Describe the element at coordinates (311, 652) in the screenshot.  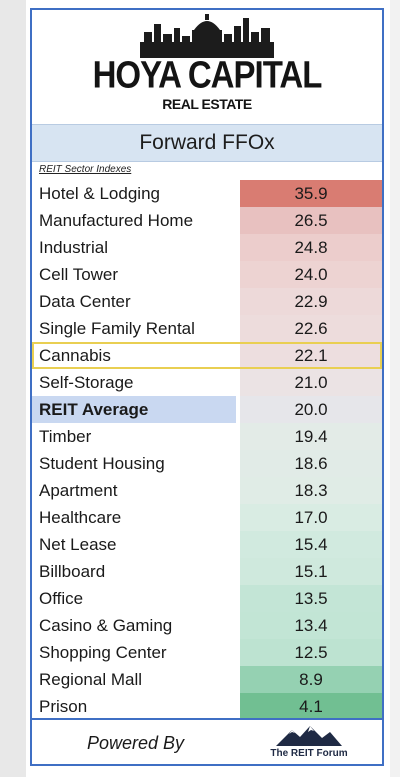
I see `sector-value: 12.5` at that location.